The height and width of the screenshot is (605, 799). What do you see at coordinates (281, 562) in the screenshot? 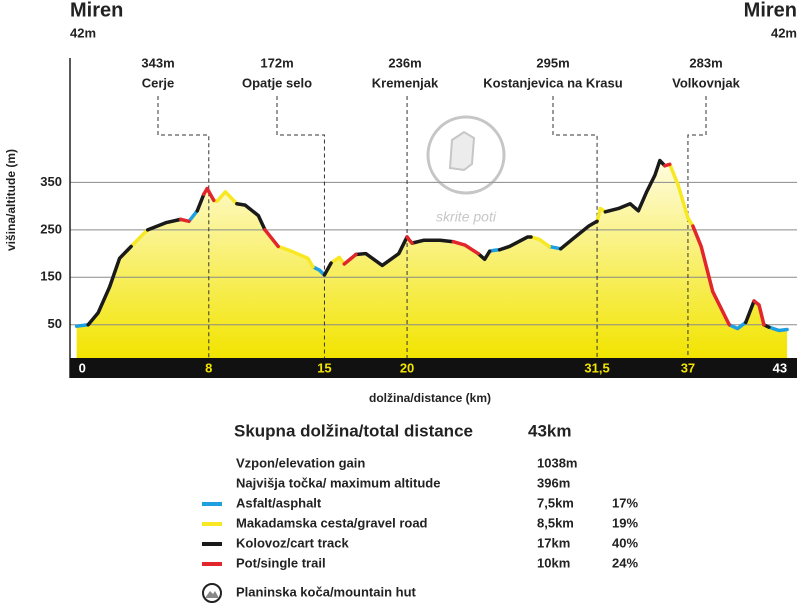
I see `legend-label: Pot/single trail` at bounding box center [281, 562].